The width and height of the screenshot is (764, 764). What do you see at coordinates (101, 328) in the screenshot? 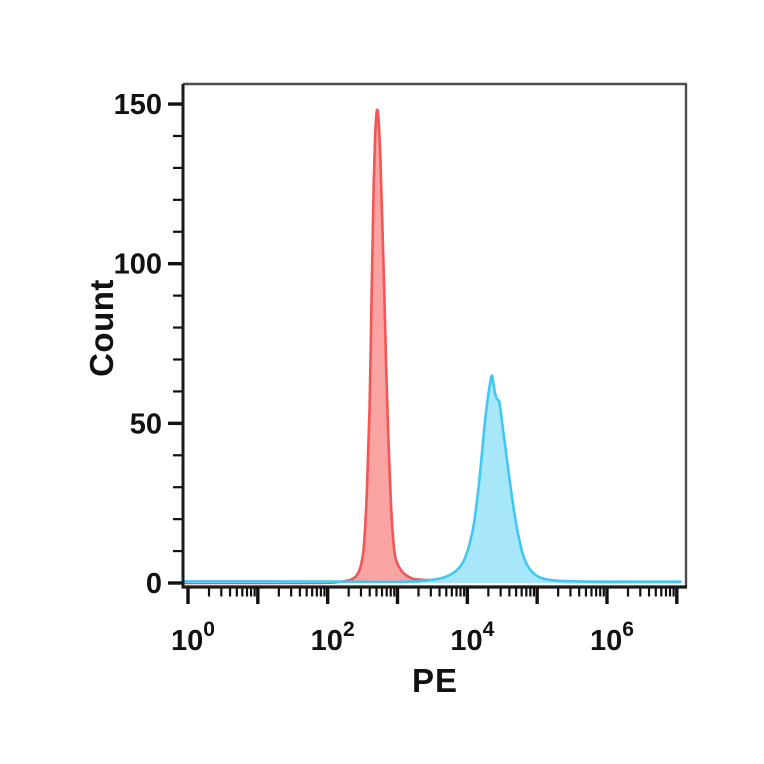
I see `y-axis-title: Count` at bounding box center [101, 328].